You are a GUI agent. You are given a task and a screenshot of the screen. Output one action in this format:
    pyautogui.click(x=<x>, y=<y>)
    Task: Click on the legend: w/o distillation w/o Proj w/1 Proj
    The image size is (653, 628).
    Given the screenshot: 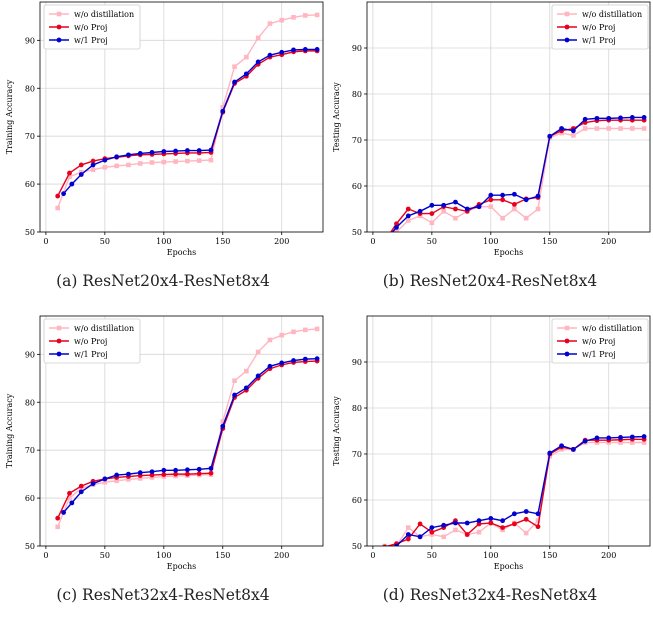 What is the action you would take?
    pyautogui.click(x=92, y=341)
    